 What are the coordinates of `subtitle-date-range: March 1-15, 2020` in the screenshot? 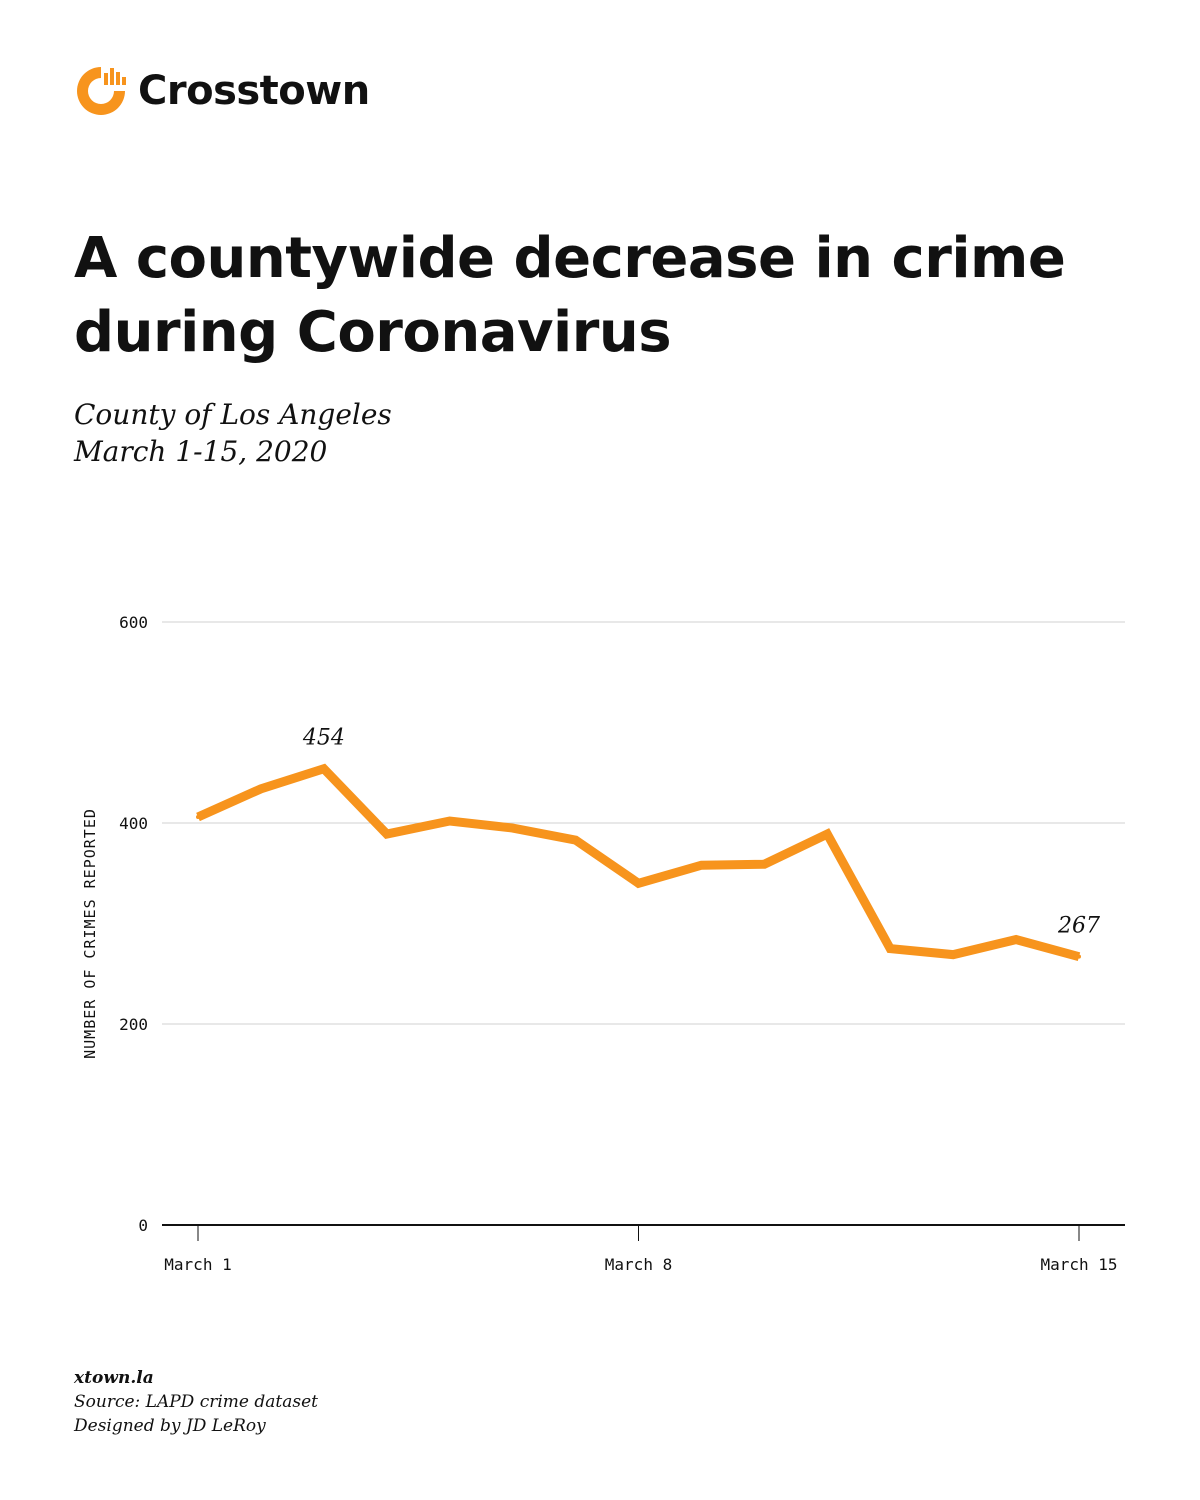 It's located at (201, 451).